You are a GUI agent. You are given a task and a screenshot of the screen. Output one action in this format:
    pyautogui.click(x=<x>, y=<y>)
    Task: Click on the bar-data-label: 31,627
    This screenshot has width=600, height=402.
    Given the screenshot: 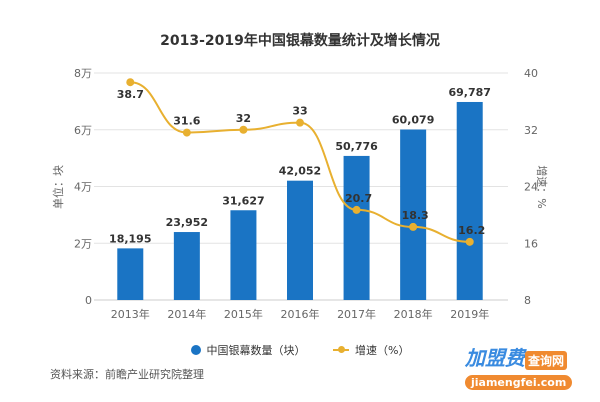 What is the action you would take?
    pyautogui.click(x=243, y=200)
    